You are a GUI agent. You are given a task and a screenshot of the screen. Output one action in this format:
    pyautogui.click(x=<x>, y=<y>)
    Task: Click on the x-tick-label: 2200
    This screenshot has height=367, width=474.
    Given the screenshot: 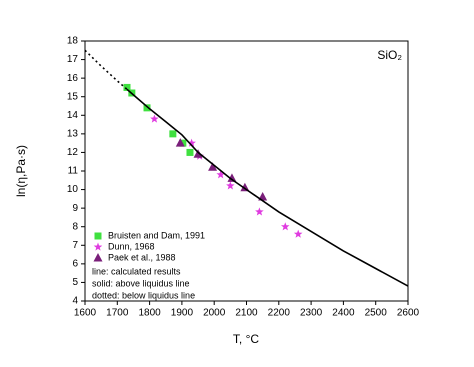 What is the action you would take?
    pyautogui.click(x=279, y=313)
    